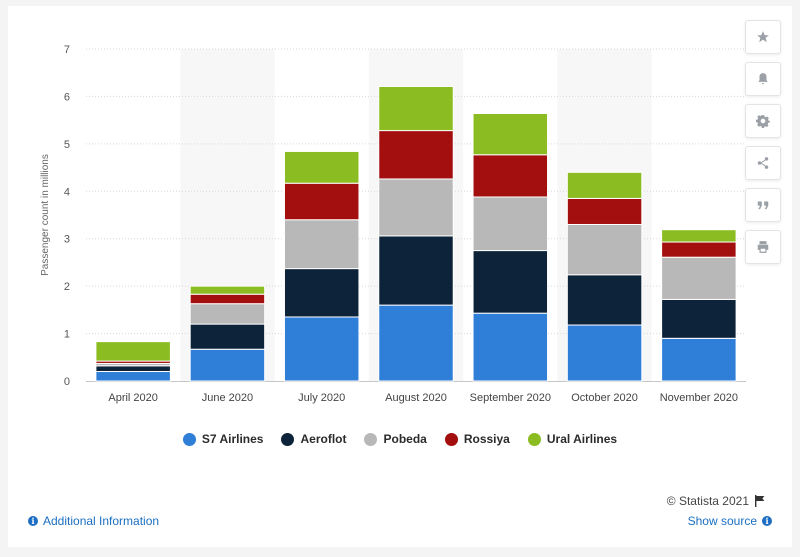 This screenshot has height=557, width=800. I want to click on y-tick-label: 7, so click(67, 50).